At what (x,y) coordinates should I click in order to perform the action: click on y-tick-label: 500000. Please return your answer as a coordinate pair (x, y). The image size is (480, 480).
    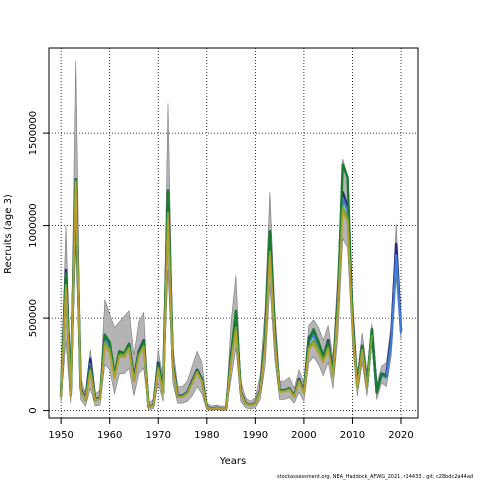
    Looking at the image, I should click on (33, 318).